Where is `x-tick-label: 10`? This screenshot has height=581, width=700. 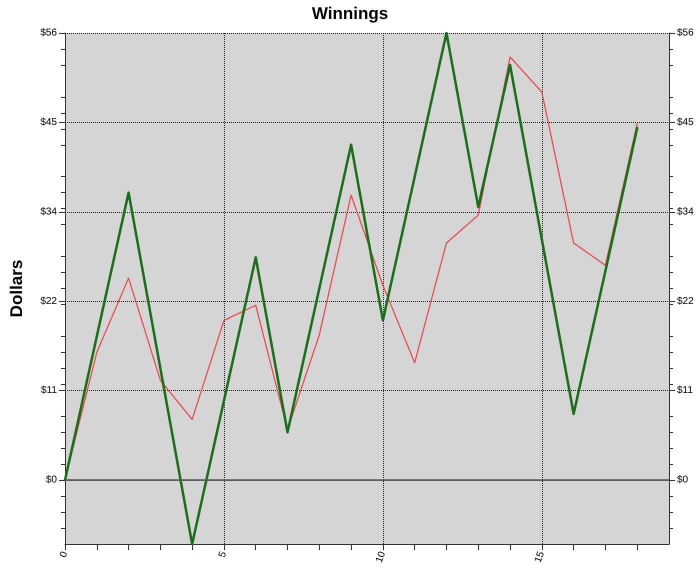
x-tick-label: 10 is located at coordinates (381, 557).